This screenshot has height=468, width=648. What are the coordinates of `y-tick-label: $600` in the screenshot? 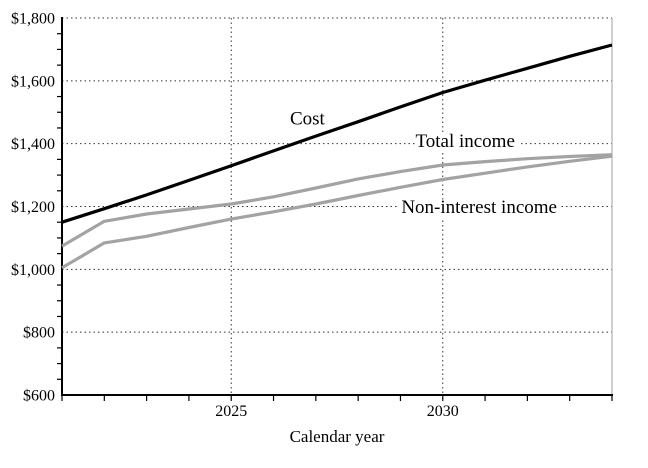 It's located at (39, 396).